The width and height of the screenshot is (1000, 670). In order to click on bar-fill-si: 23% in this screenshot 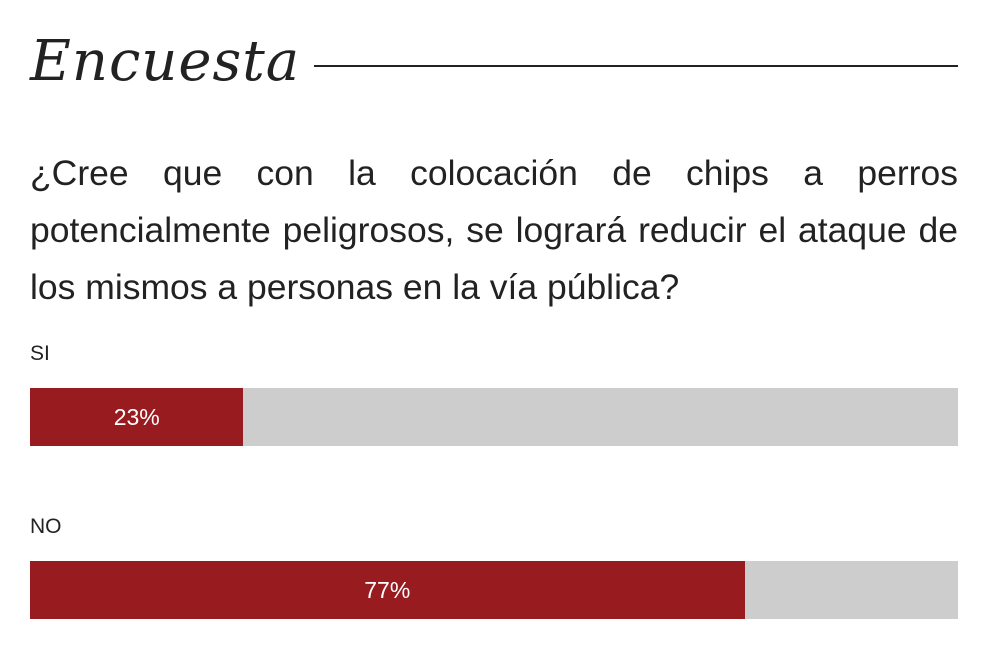, I will do `click(137, 417)`.